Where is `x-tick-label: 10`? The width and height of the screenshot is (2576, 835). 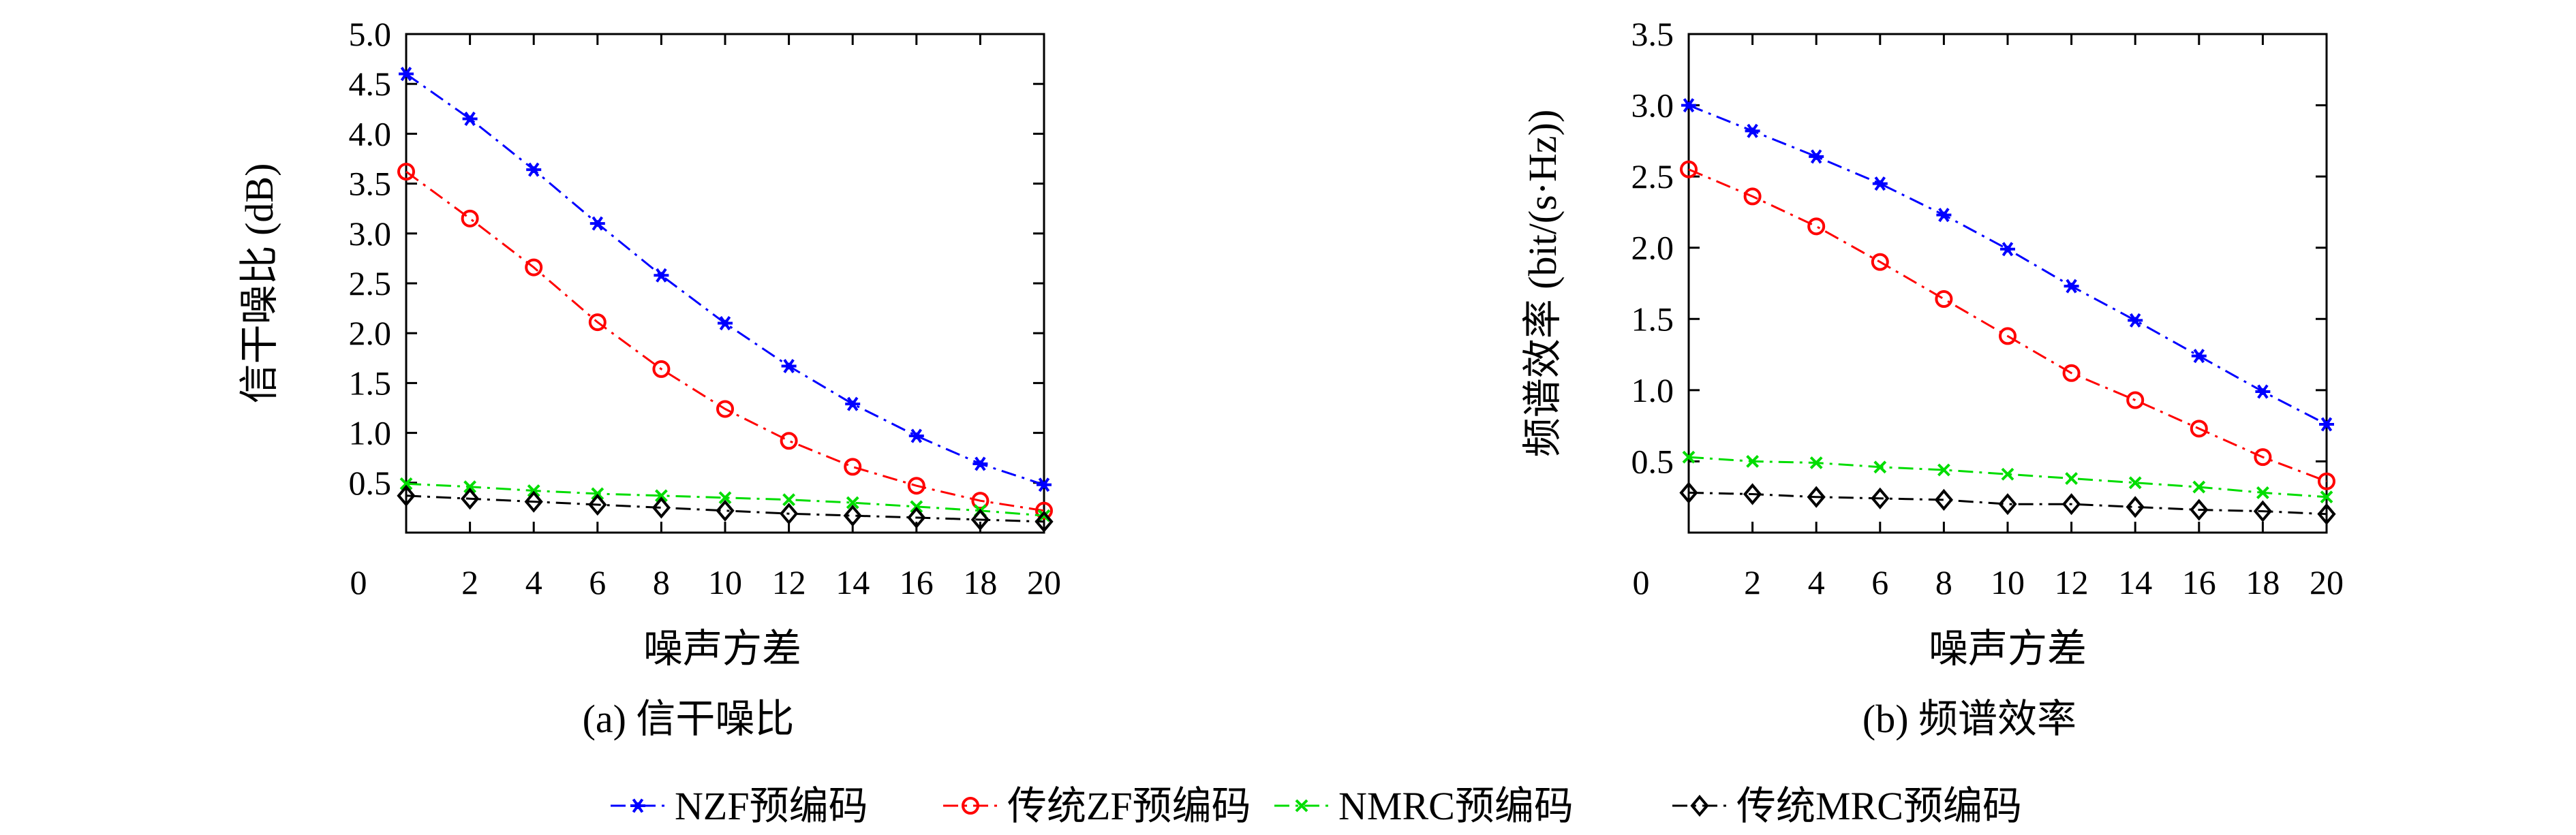 x-tick-label: 10 is located at coordinates (725, 582).